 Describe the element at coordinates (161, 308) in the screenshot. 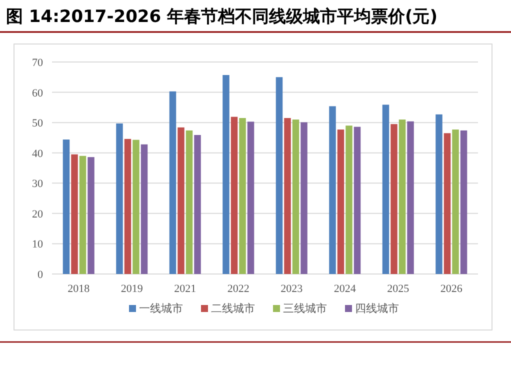

I see `legend-label: 一线城市` at that location.